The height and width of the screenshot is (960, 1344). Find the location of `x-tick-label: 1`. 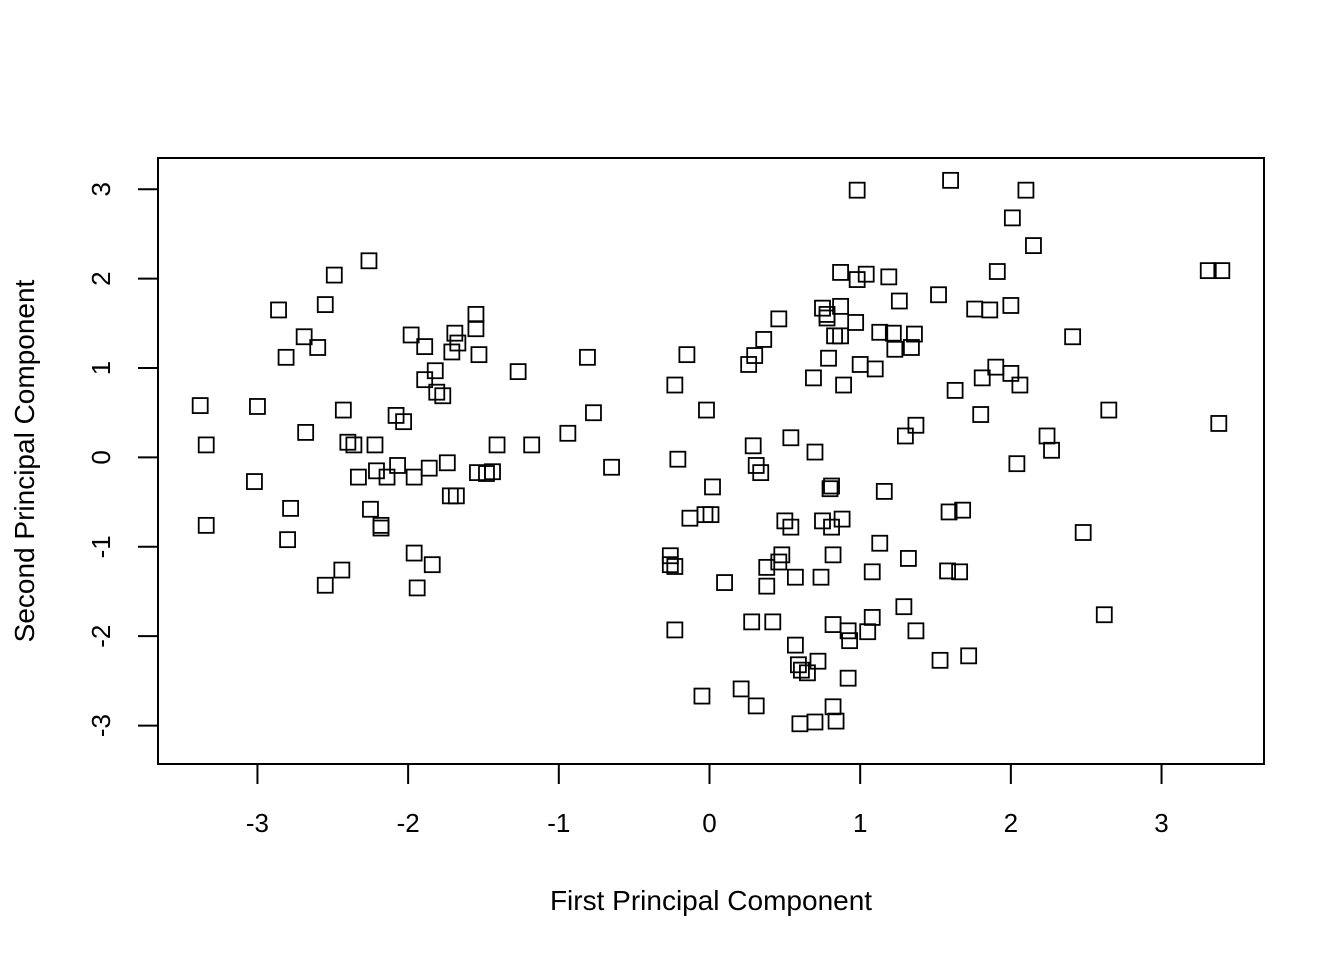

x-tick-label: 1 is located at coordinates (860, 823).